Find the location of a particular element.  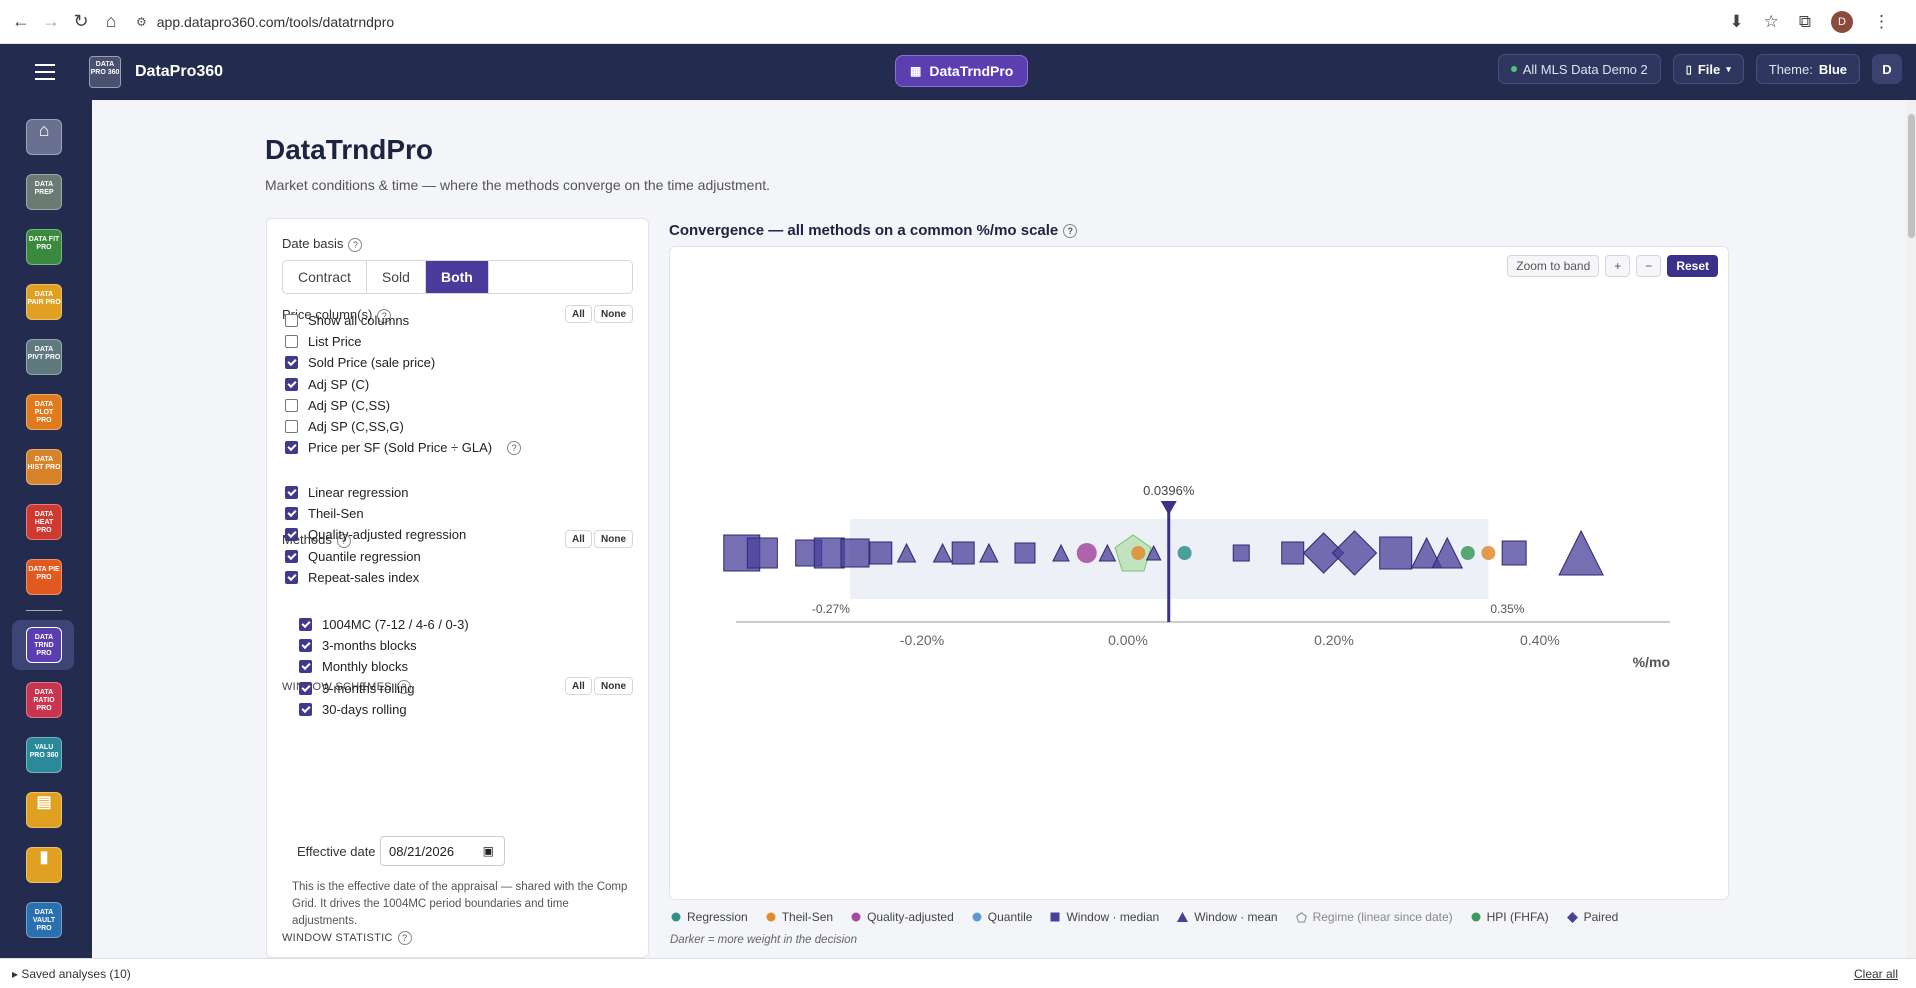

legend-item: Regime (linear since date) is located at coordinates (1374, 917).